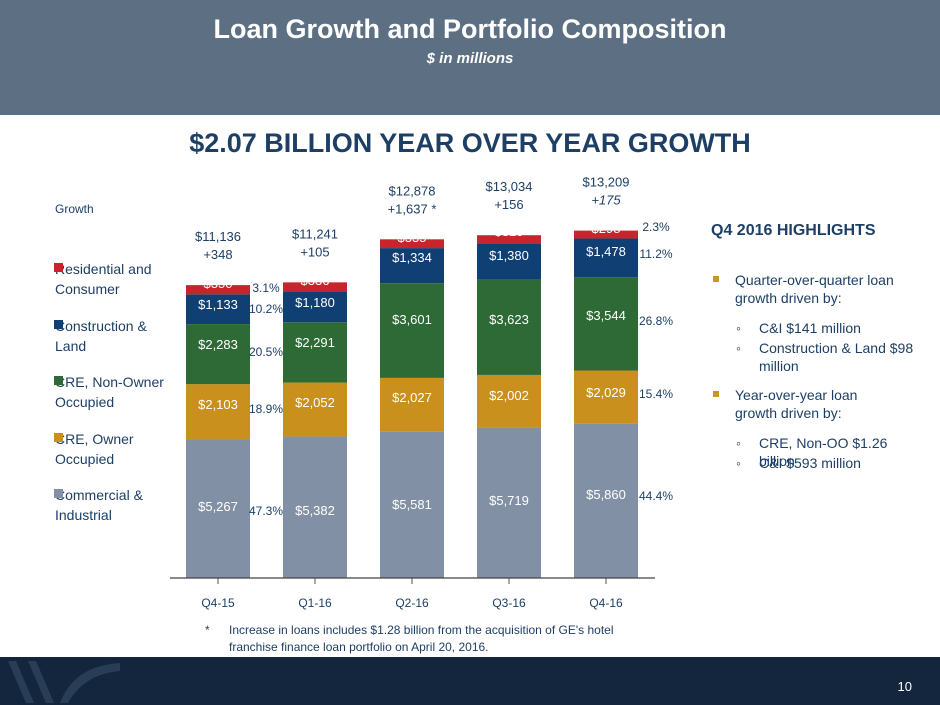 Image resolution: width=940 pixels, height=705 pixels. What do you see at coordinates (218, 304) in the screenshot?
I see `bar-value-label: $1,133` at bounding box center [218, 304].